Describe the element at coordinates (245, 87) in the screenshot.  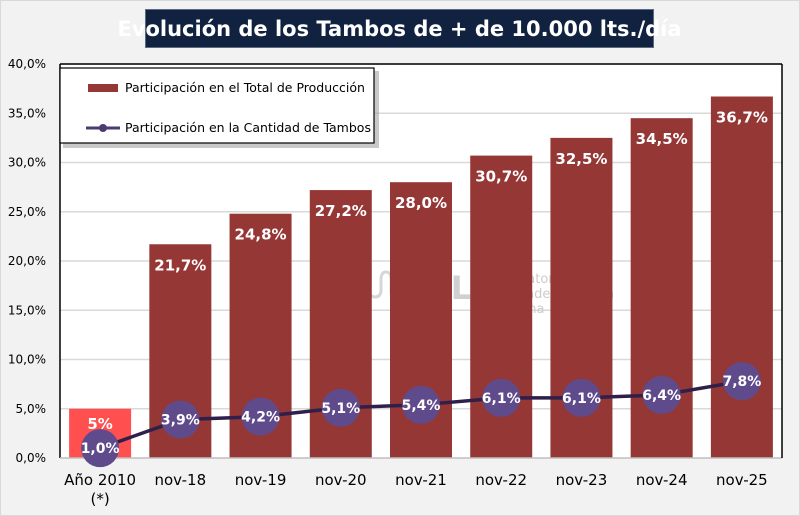
I see `legend-item-bar: Participación en el Total de Producción` at that location.